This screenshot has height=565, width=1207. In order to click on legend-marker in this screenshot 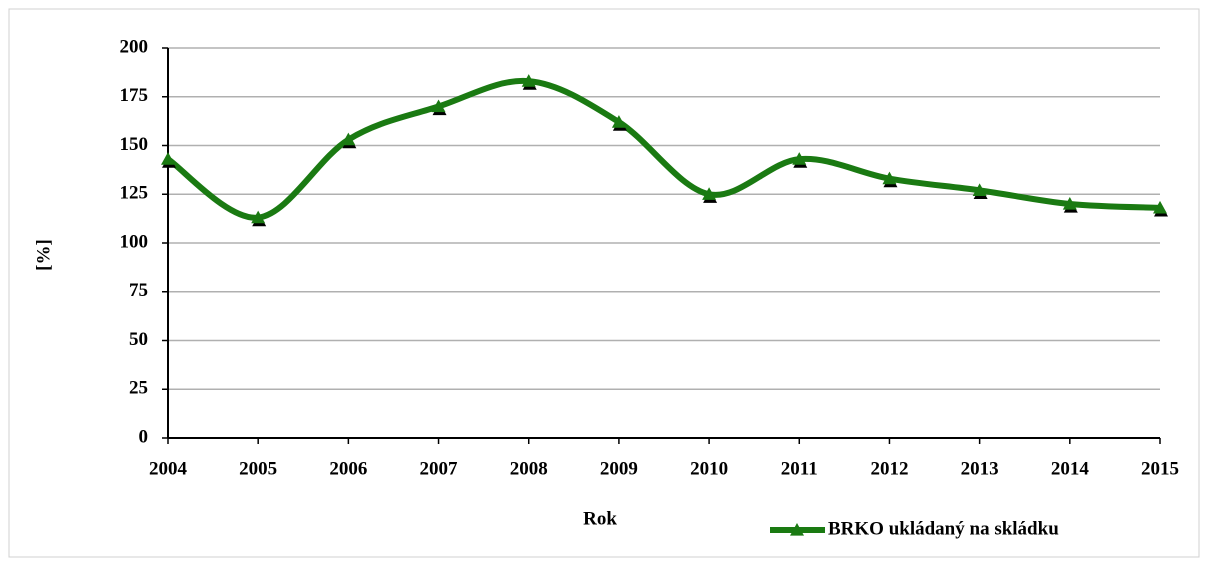, I will do `click(797, 529)`.